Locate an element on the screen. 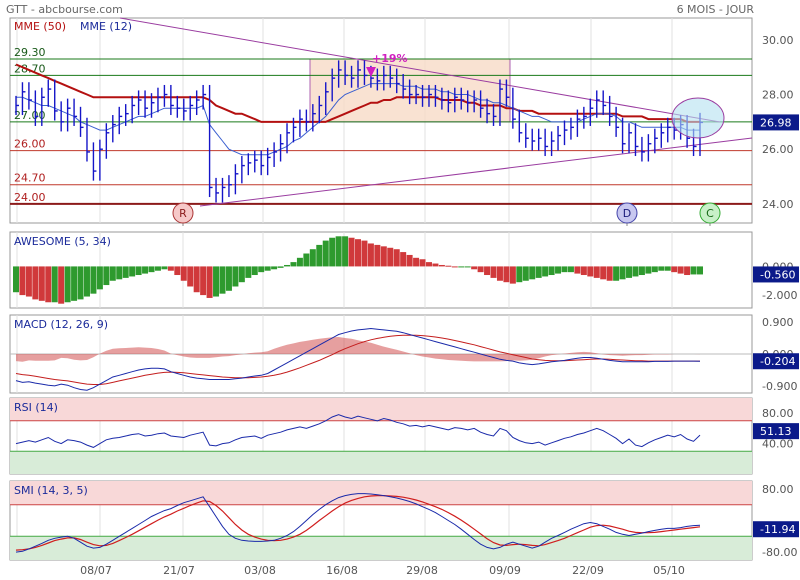 The height and width of the screenshot is (580, 800). y-tick-label: 26.00 is located at coordinates (778, 149).